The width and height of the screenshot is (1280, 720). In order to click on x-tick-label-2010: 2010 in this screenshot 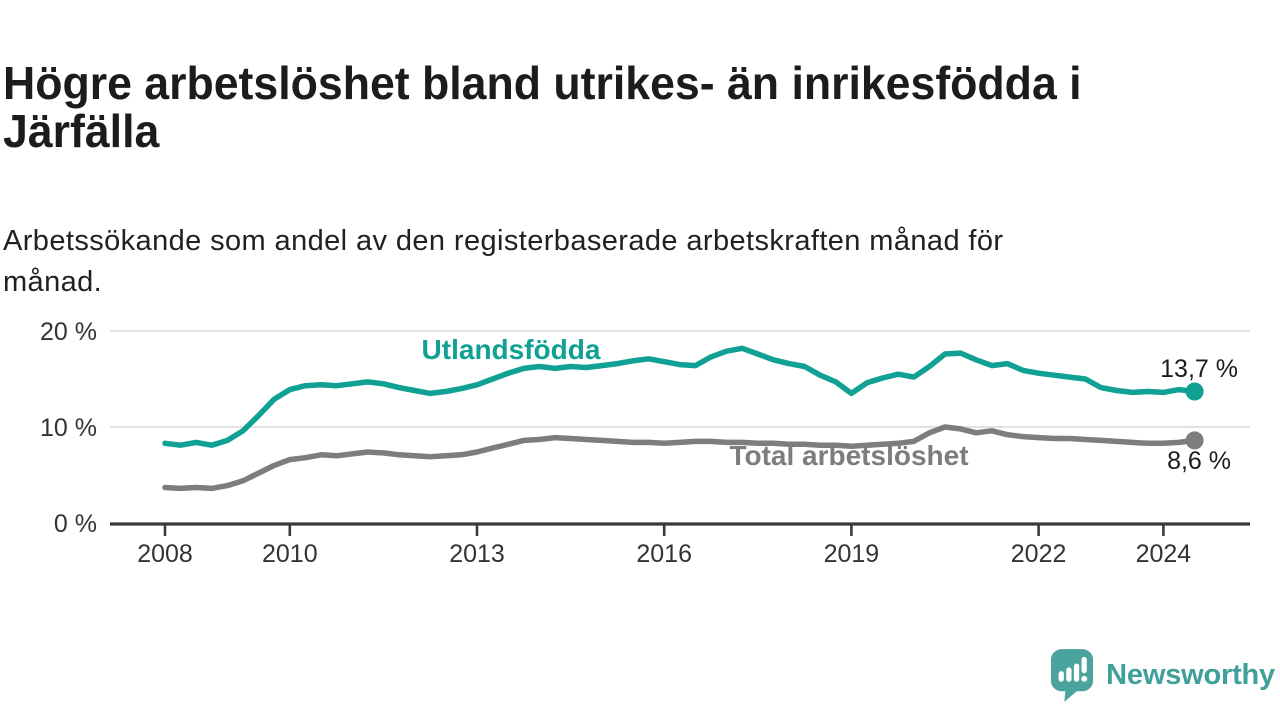, I will do `click(290, 554)`.